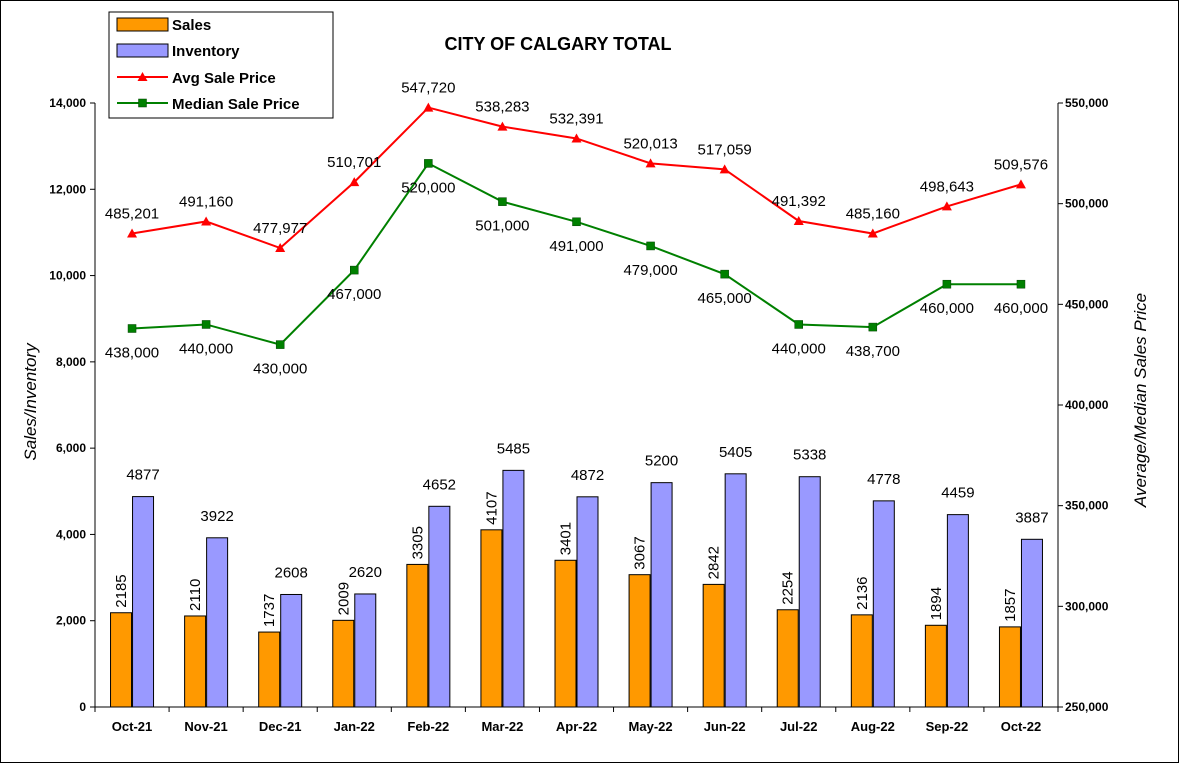 The image size is (1179, 763). I want to click on x-tick-label: Feb-22, so click(428, 726).